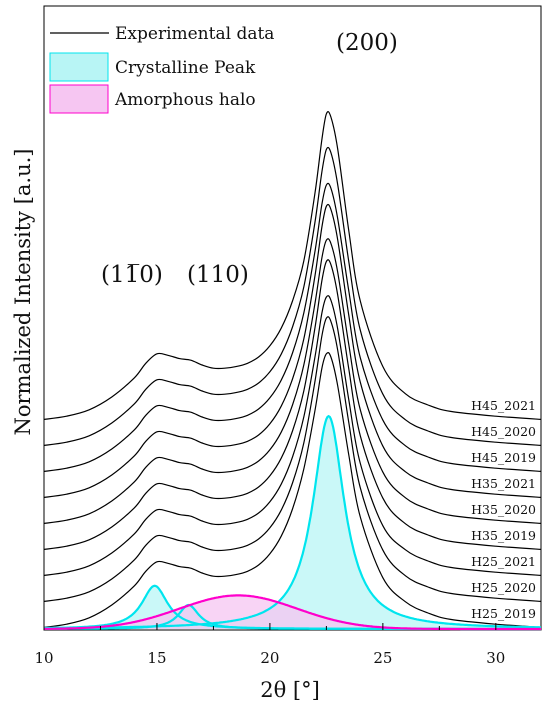 The image size is (550, 710). I want to click on peak-label-1-1bar-0-start: (1, so click(113, 275).